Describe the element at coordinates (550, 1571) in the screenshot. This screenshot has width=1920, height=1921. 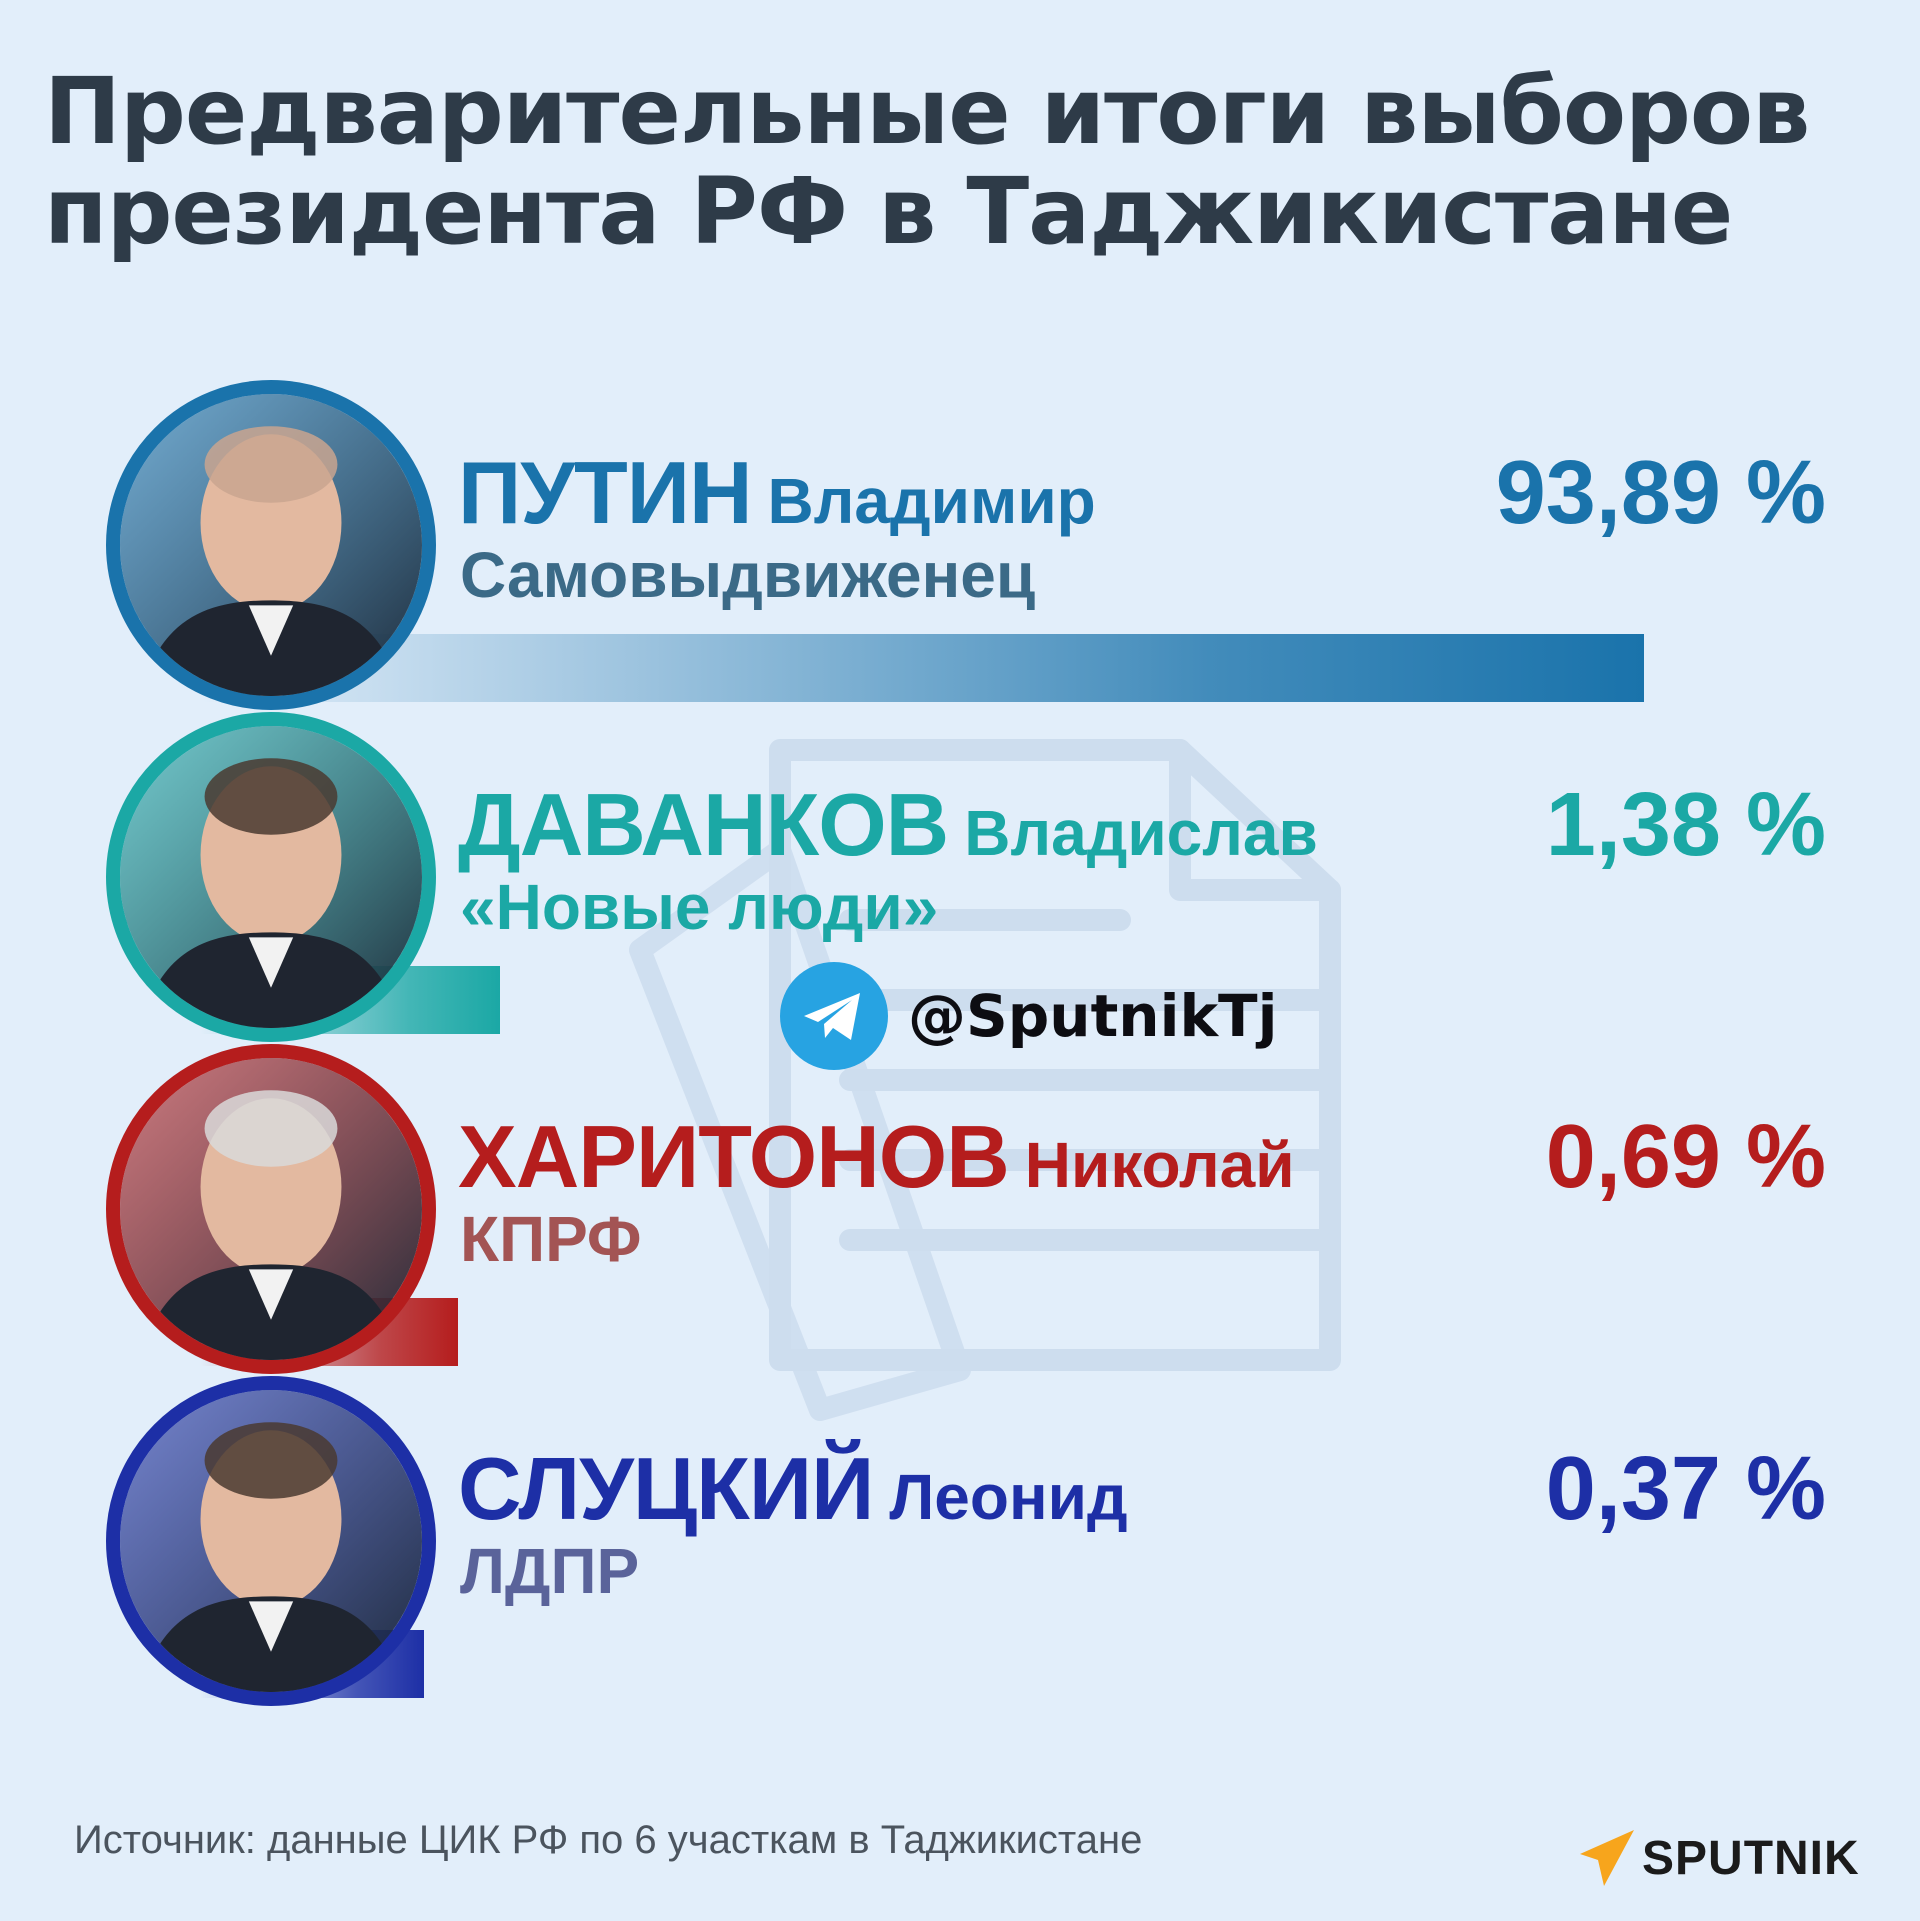
I see `candidate-party: ЛДПР` at that location.